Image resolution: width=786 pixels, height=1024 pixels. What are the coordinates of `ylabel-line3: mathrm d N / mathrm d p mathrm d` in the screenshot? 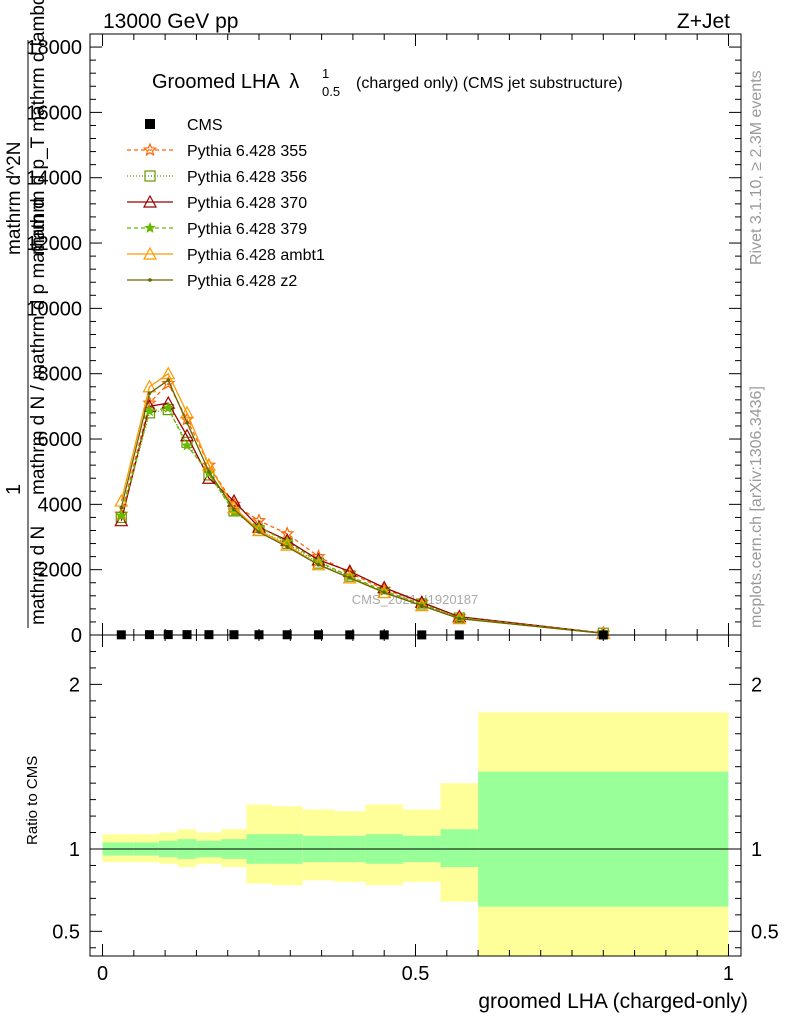 It's located at (38, 346).